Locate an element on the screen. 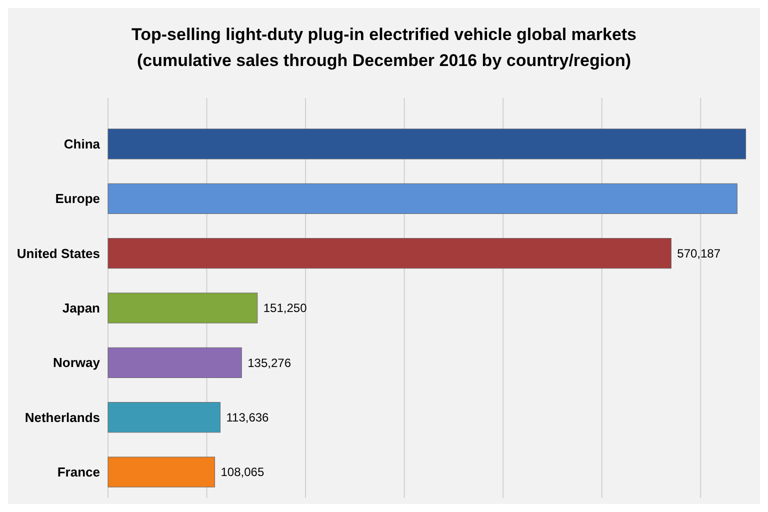 This screenshot has width=768, height=512. y-tick-label: China is located at coordinates (82, 144).